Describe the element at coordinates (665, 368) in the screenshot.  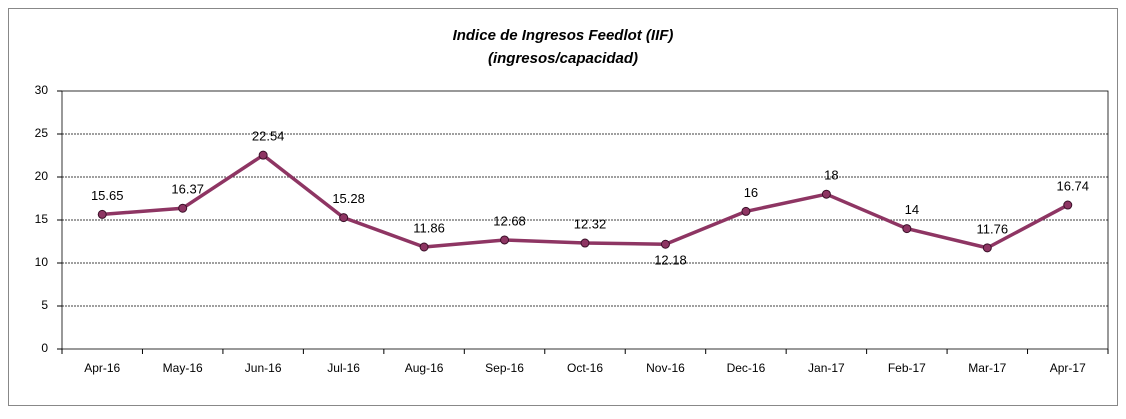
I see `x-tick-label: Nov-16` at that location.